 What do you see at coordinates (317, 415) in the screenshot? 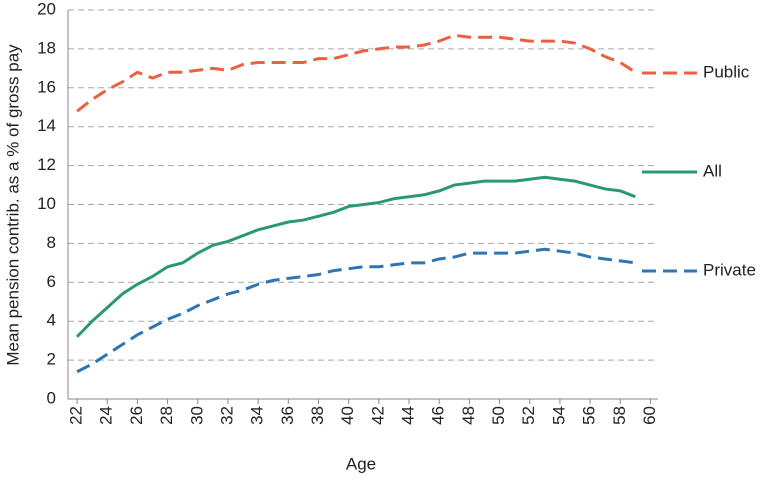
I see `x-tick-label: 38` at bounding box center [317, 415].